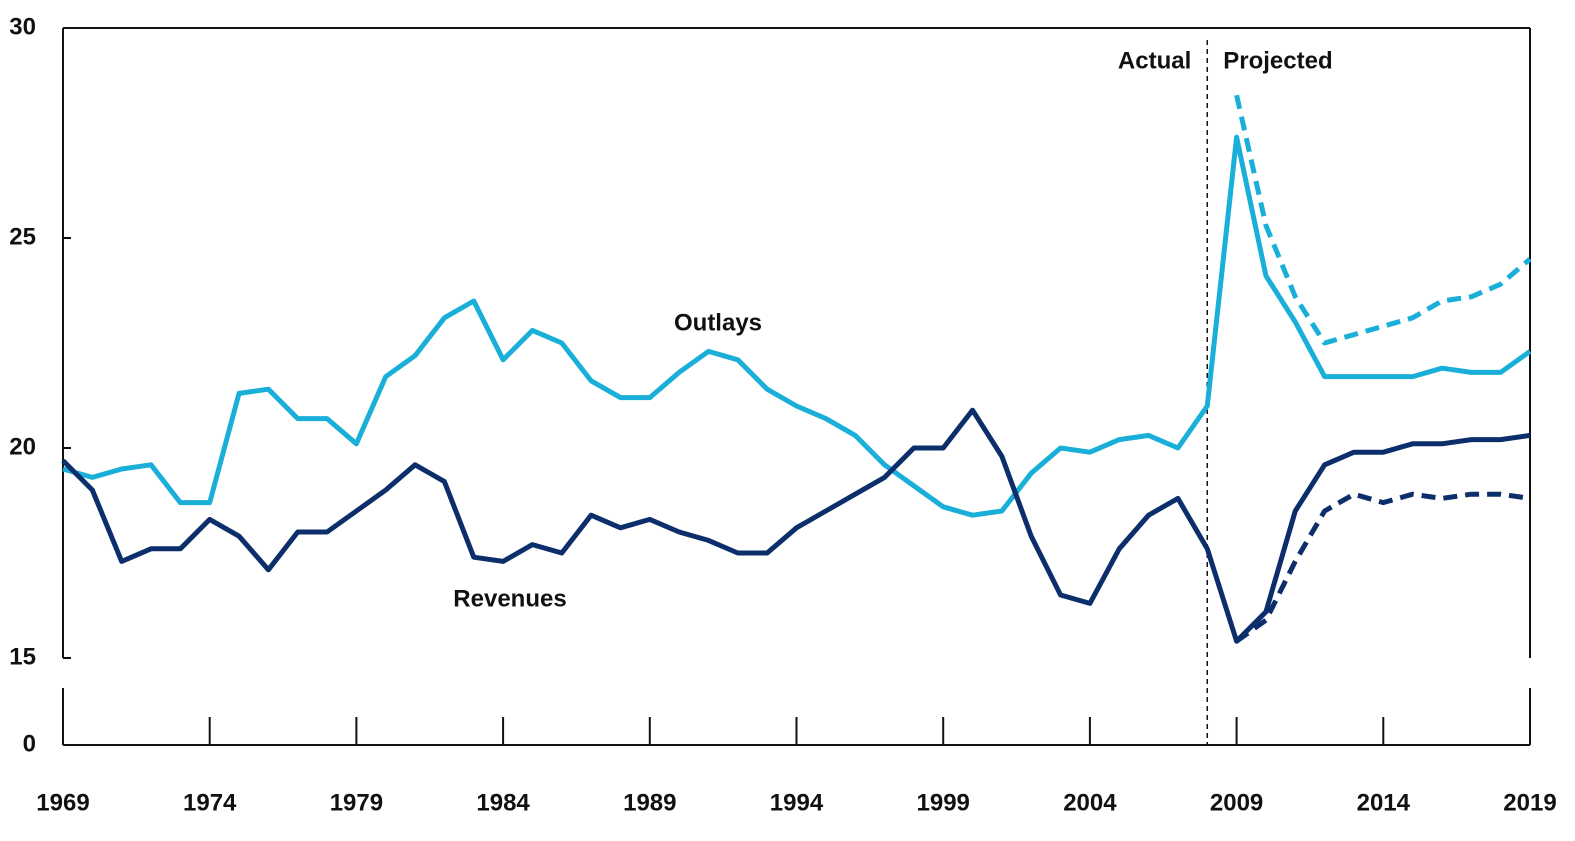 The image size is (1575, 841). What do you see at coordinates (797, 802) in the screenshot?
I see `x-tick-label: 1994` at bounding box center [797, 802].